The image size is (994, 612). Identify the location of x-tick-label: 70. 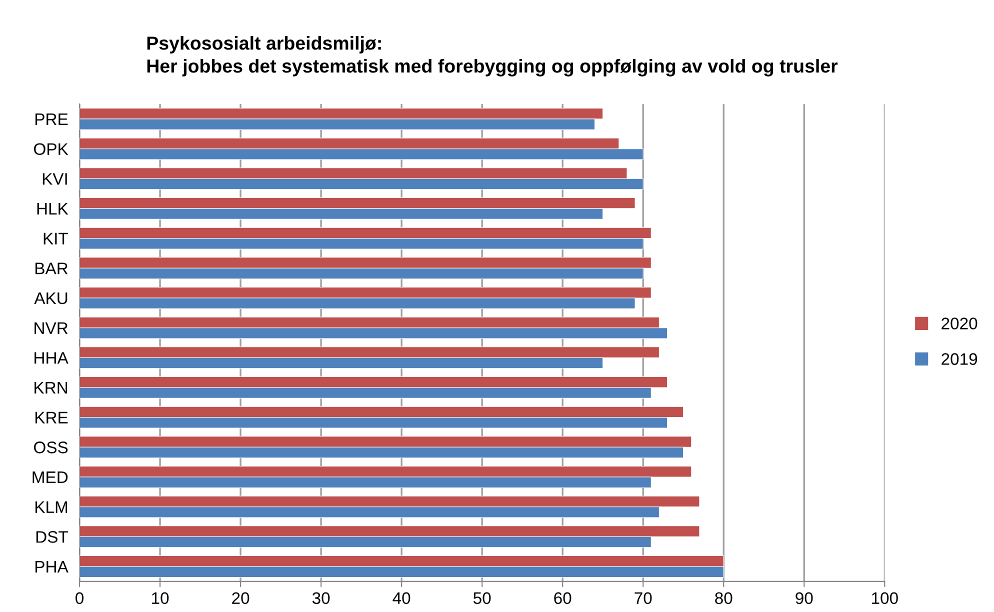
(643, 598).